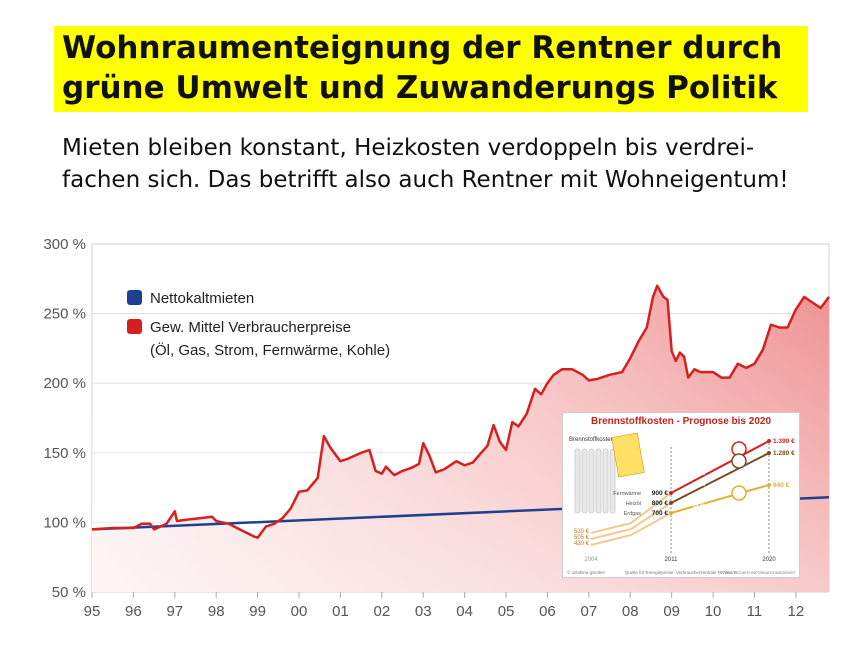  Describe the element at coordinates (660, 493) in the screenshot. I see `inset-value-2011: 900 €` at that location.